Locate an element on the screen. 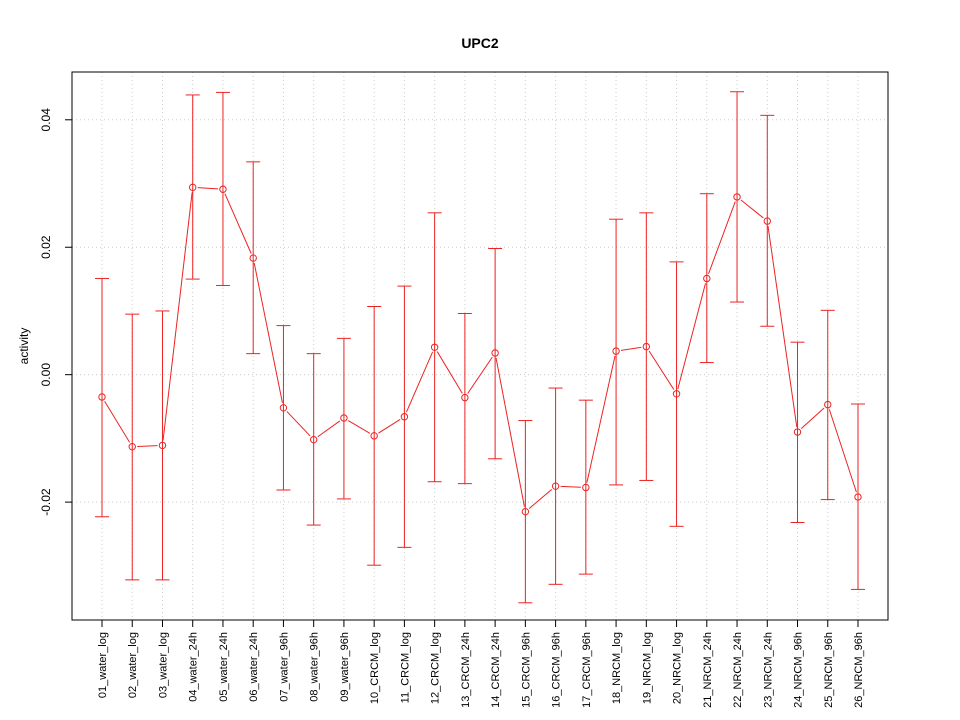  y-tick-label: 0.02 is located at coordinates (46, 247).